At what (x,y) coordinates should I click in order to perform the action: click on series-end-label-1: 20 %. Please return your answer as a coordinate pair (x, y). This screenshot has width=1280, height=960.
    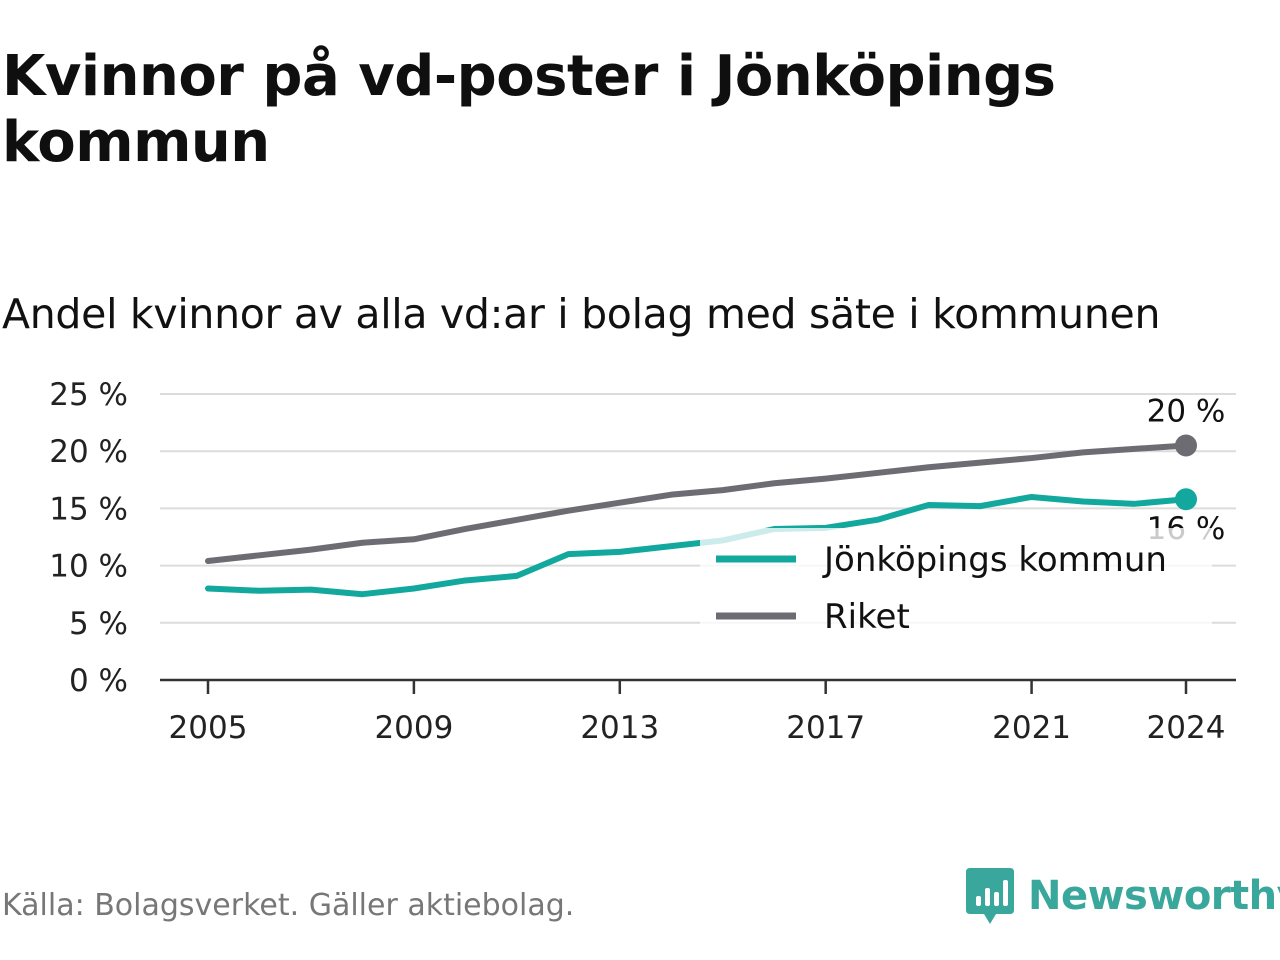
    Looking at the image, I should click on (1186, 411).